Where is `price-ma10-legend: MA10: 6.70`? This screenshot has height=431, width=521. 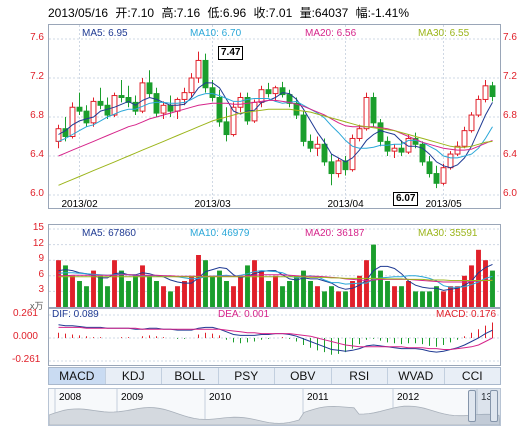
price-ma10-legend: MA10: 6.70 is located at coordinates (216, 33).